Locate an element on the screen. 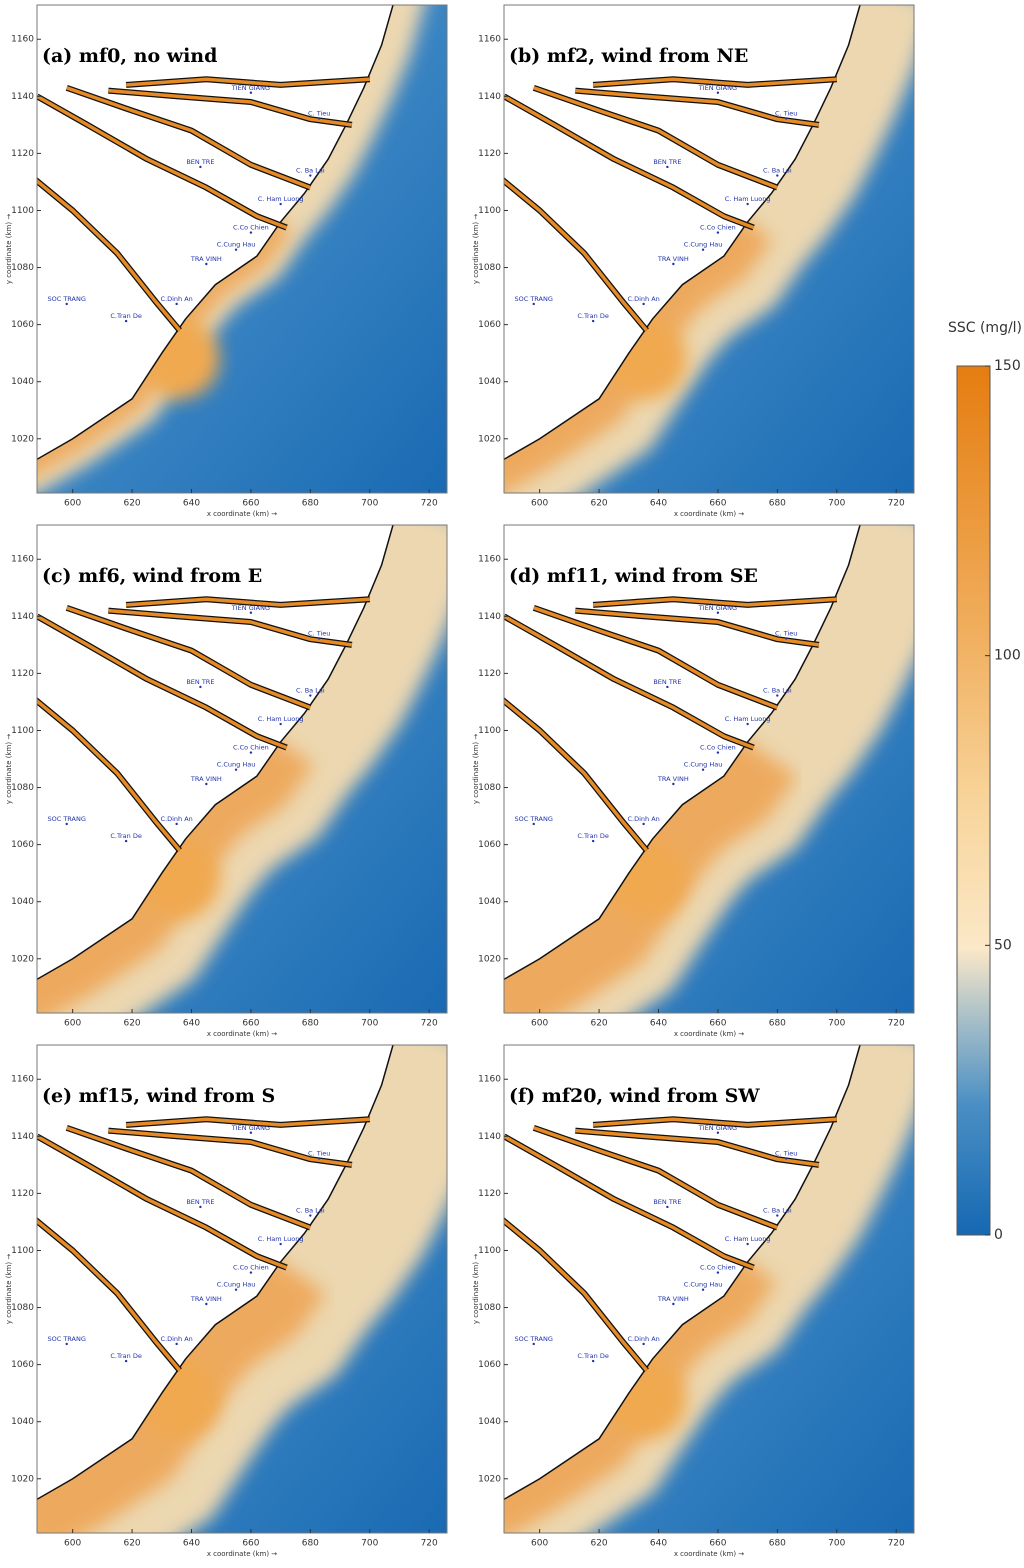  x-tick-label: 660 is located at coordinates (717, 1544).